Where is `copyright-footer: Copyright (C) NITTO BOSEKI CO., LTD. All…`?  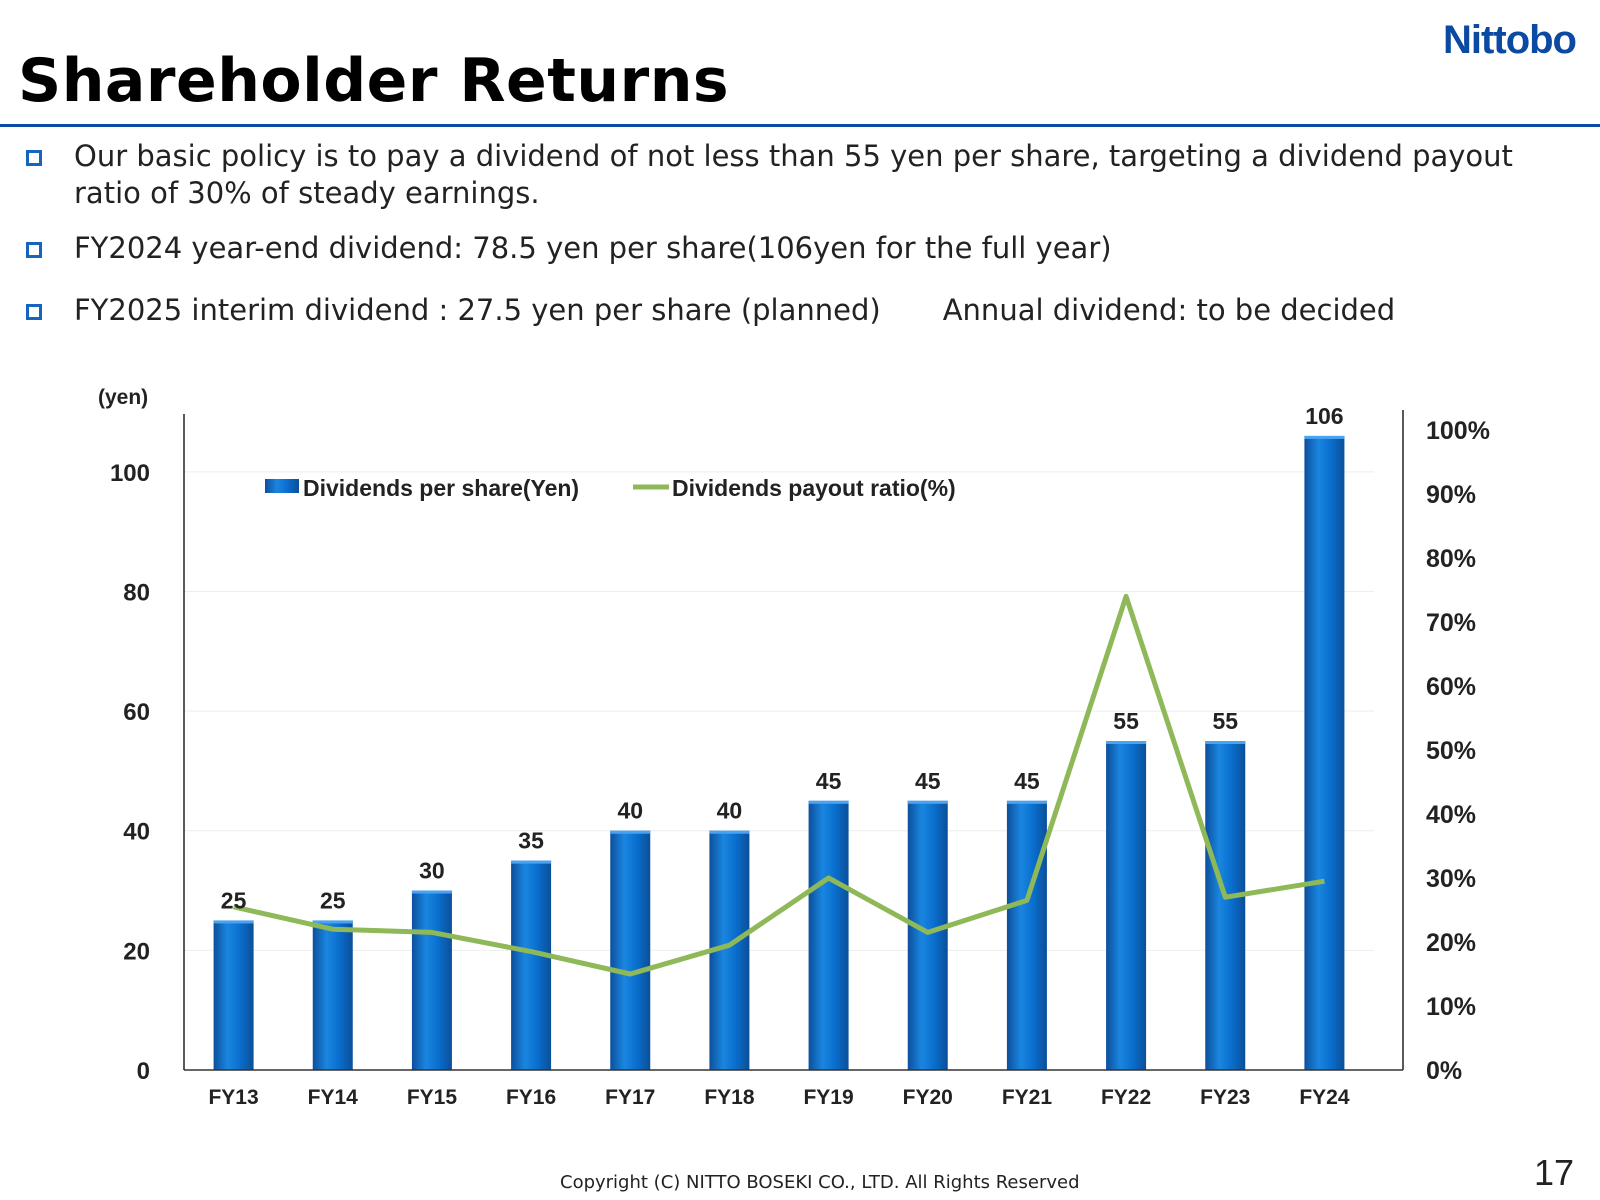
copyright-footer: Copyright (C) NITTO BOSEKI CO., LTD. All… is located at coordinates (820, 1182).